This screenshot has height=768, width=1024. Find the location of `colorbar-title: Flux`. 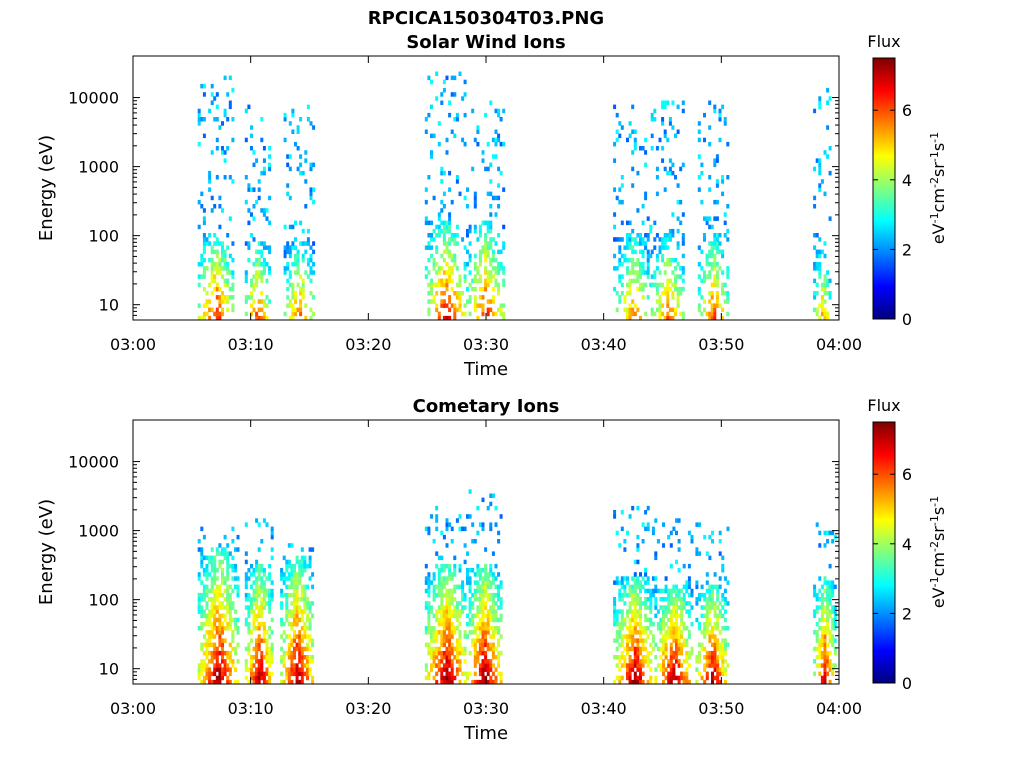

colorbar-title: Flux is located at coordinates (883, 41).